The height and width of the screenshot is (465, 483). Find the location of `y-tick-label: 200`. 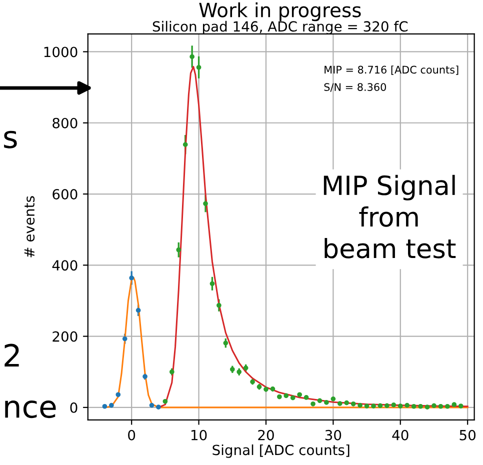

y-tick-label: 200 is located at coordinates (65, 336).